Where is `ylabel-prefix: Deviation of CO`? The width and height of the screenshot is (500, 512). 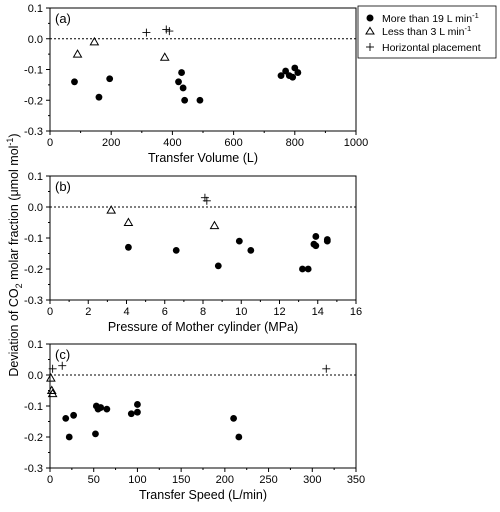
ylabel-prefix: Deviation of CO is located at coordinates (14, 332).